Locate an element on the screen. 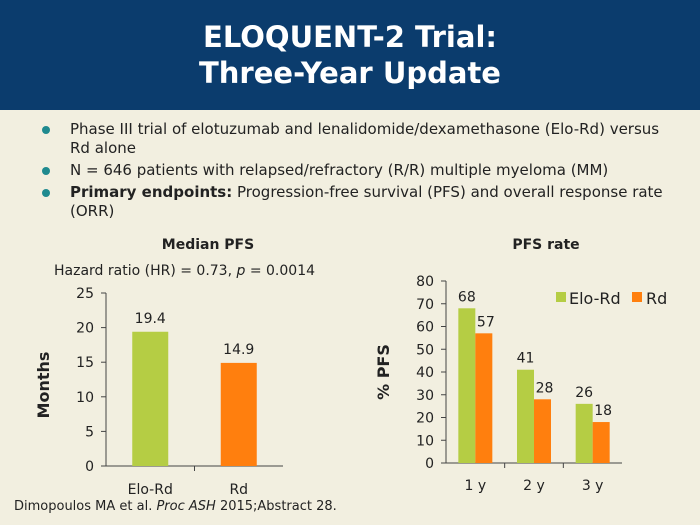 Image resolution: width=700 pixels, height=525 pixels. legend-label-elo-rd: Elo-Rd is located at coordinates (595, 298).